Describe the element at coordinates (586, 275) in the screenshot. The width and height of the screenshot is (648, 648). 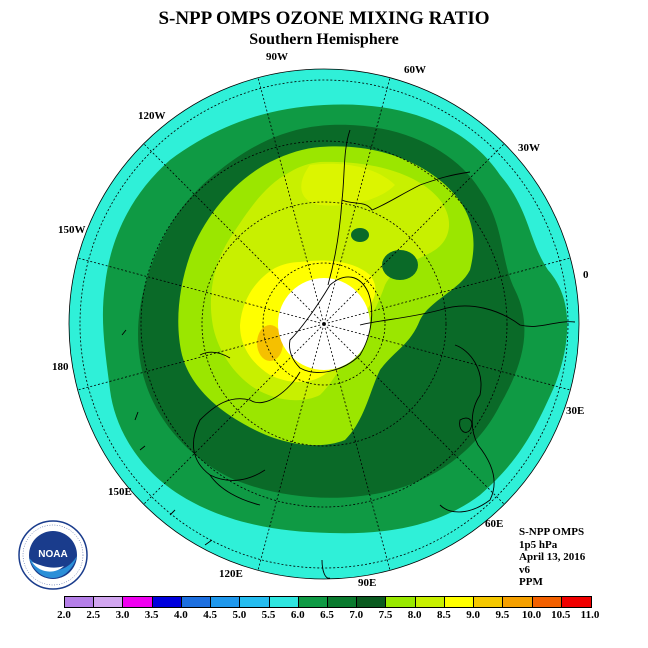
I see `lon-label-0: 0` at that location.